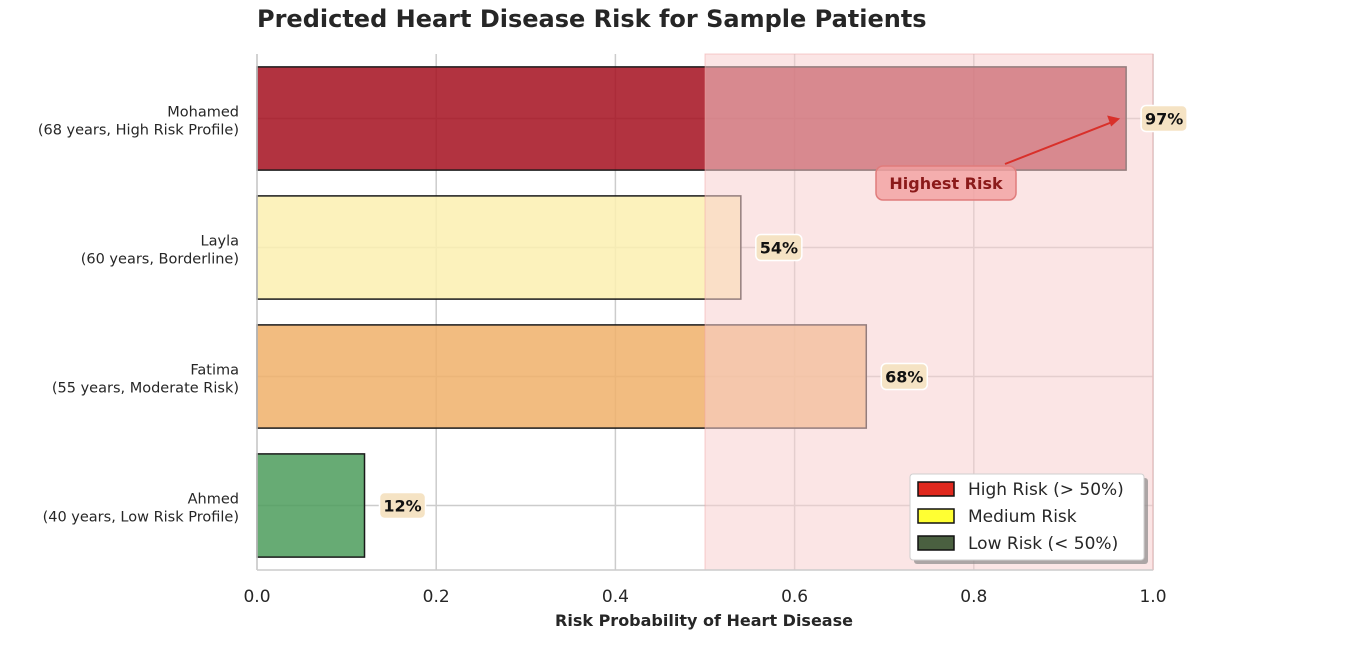 The width and height of the screenshot is (1350, 646). Describe the element at coordinates (1043, 544) in the screenshot. I see `legend-label: Low Risk (< 50%)` at that location.